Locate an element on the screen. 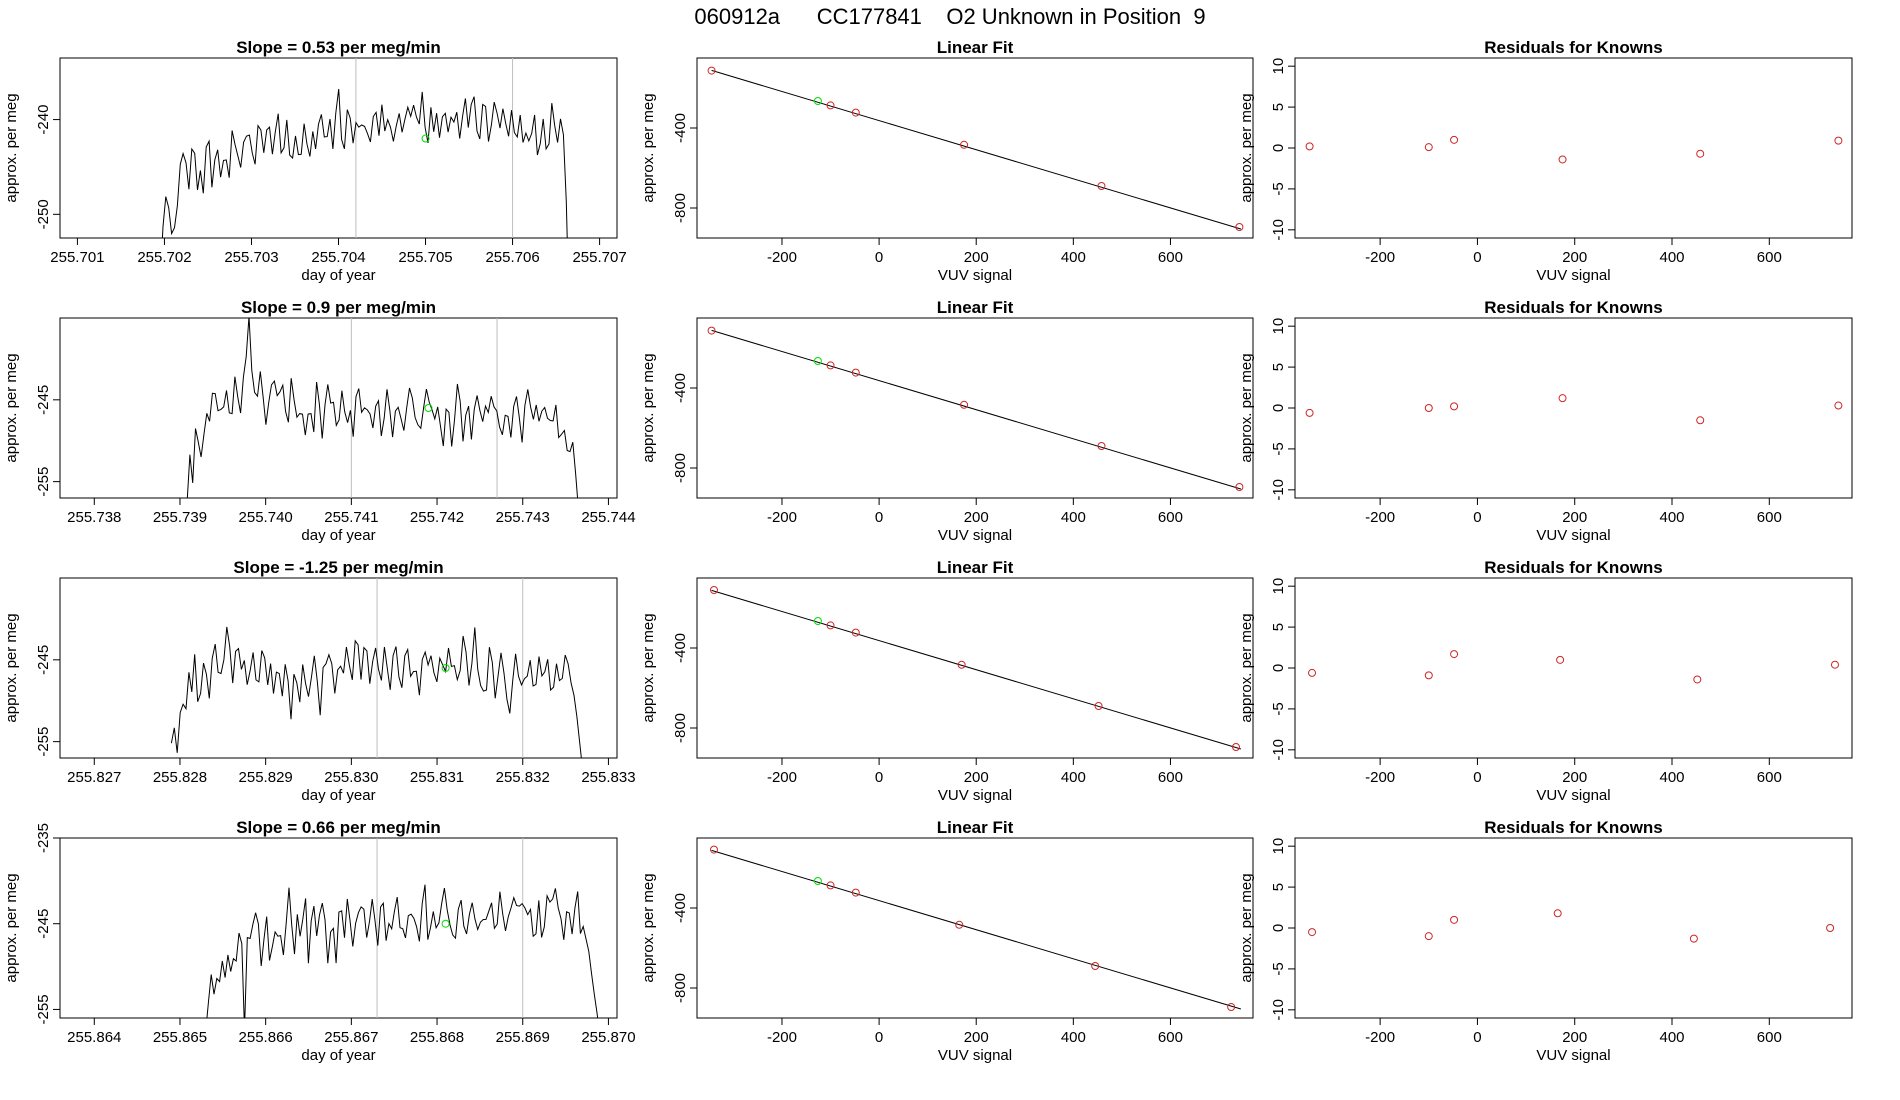 The image size is (1900, 1100). y-tick-label: -240 is located at coordinates (43, 120).